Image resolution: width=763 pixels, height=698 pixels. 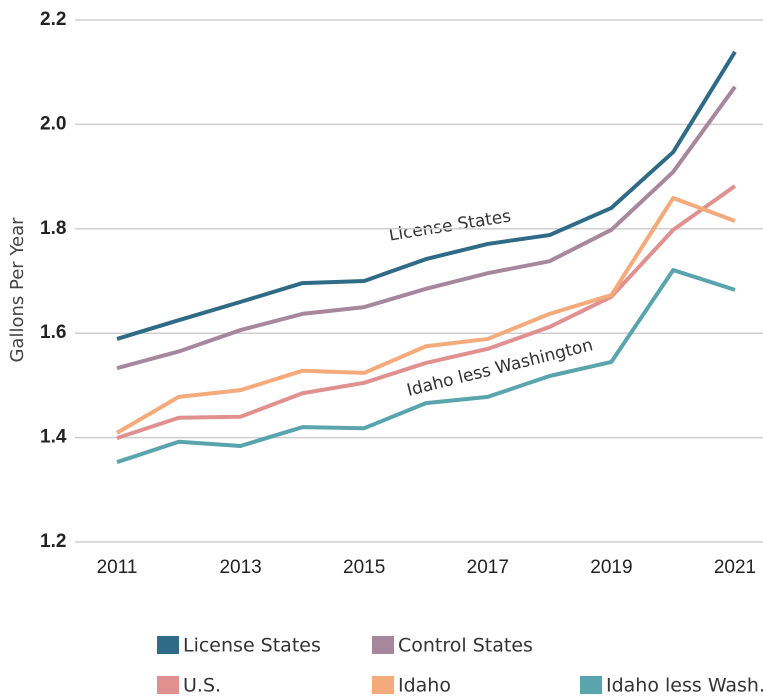 What do you see at coordinates (17, 290) in the screenshot?
I see `y-axis-label: Gallons Per Year` at bounding box center [17, 290].